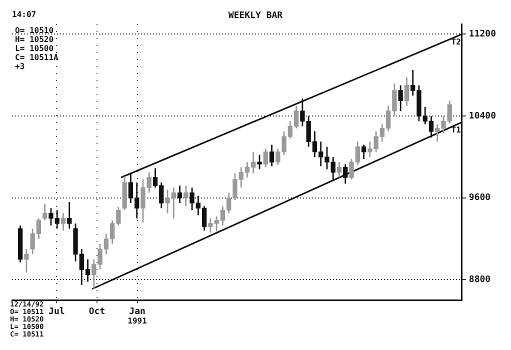 The height and width of the screenshot is (350, 511). What do you see at coordinates (97, 311) in the screenshot?
I see `x-tick-label: Oct` at bounding box center [97, 311].